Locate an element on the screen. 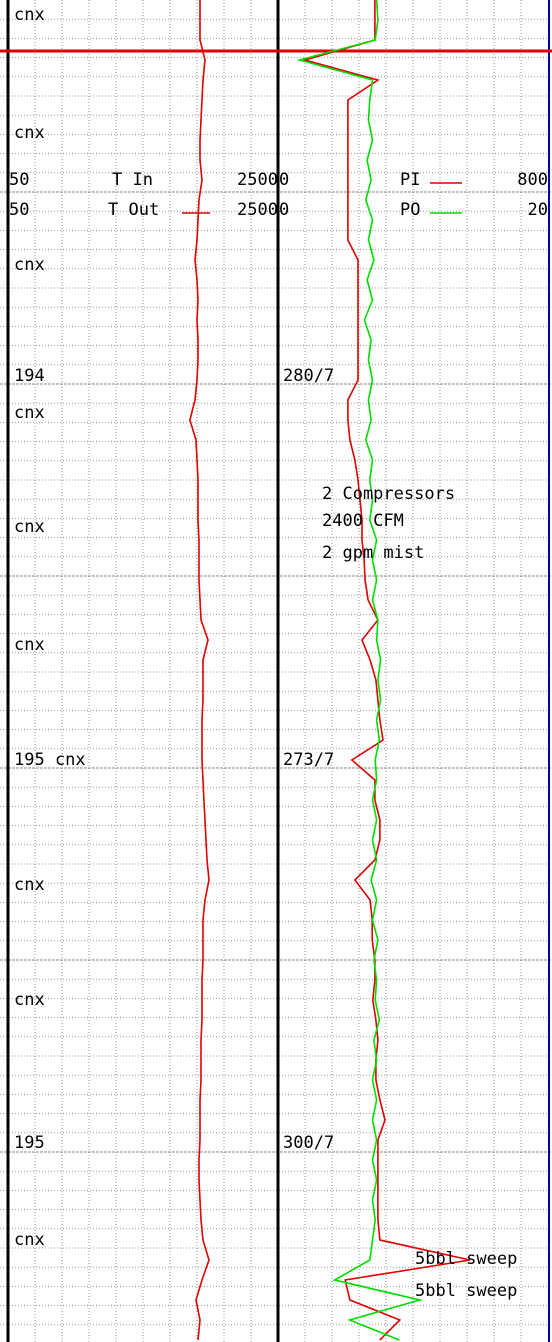 The image size is (552, 1342). depth-note: 195 is located at coordinates (29, 1143).